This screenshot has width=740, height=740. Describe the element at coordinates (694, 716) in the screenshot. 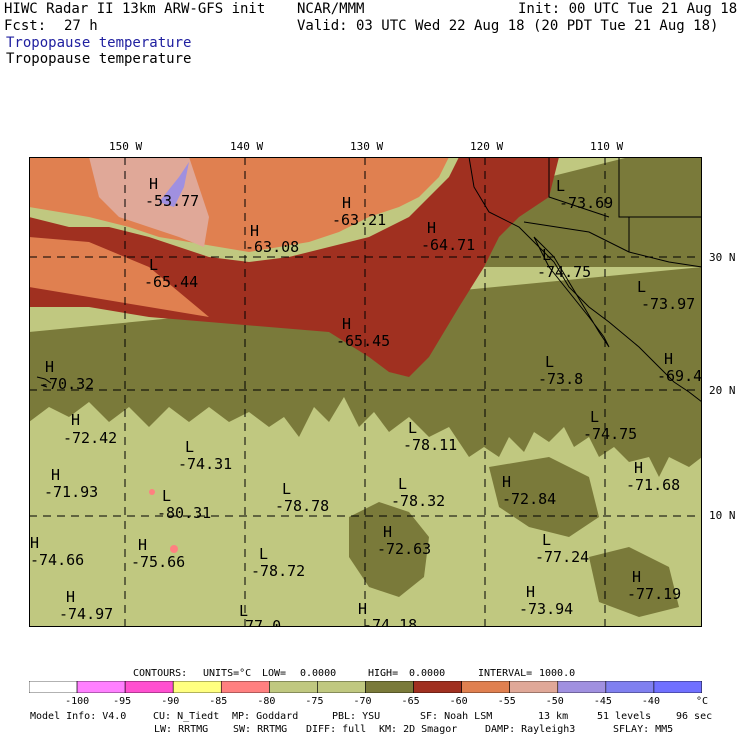

I see `footer-timestep: 96 sec` at that location.